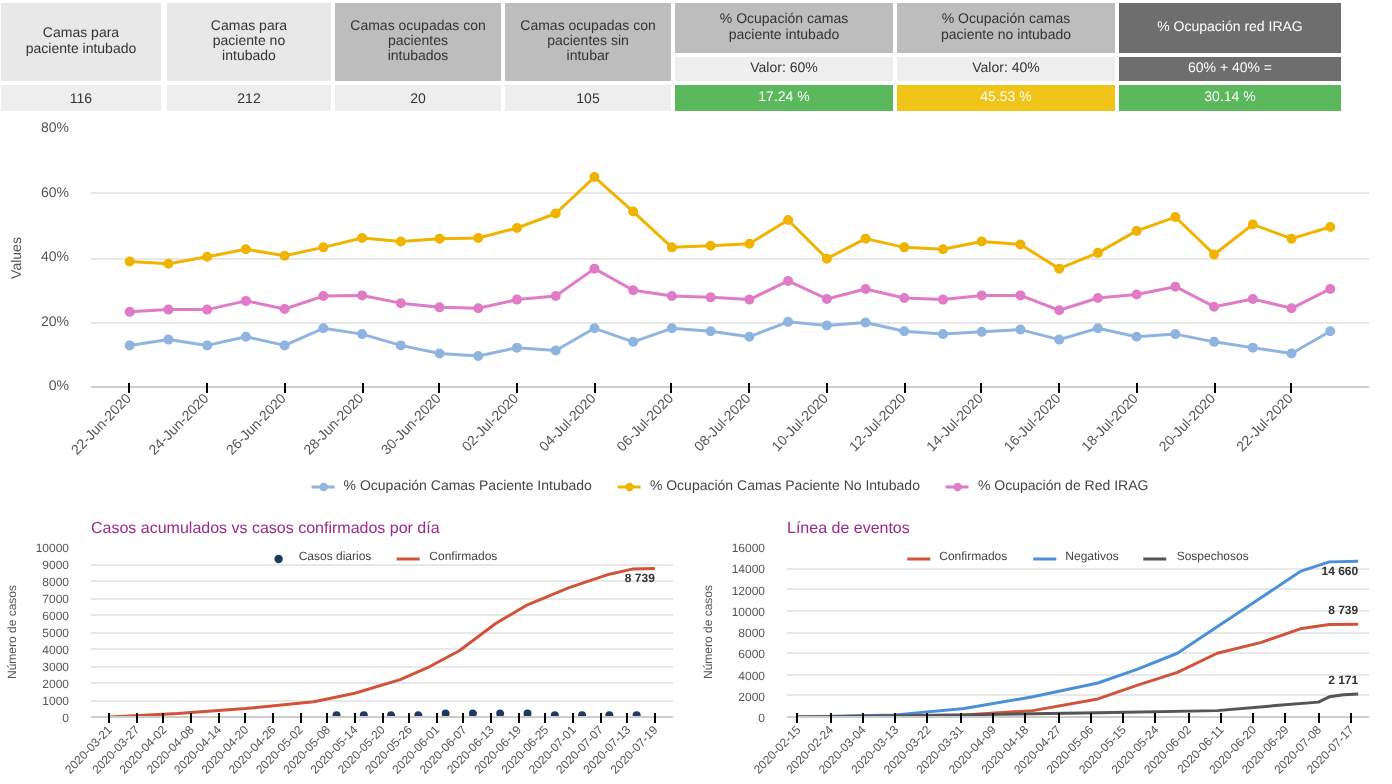 This screenshot has width=1392, height=784. What do you see at coordinates (266, 528) in the screenshot?
I see `chart-title: Casos acumulados vs casos confirmados por día` at bounding box center [266, 528].